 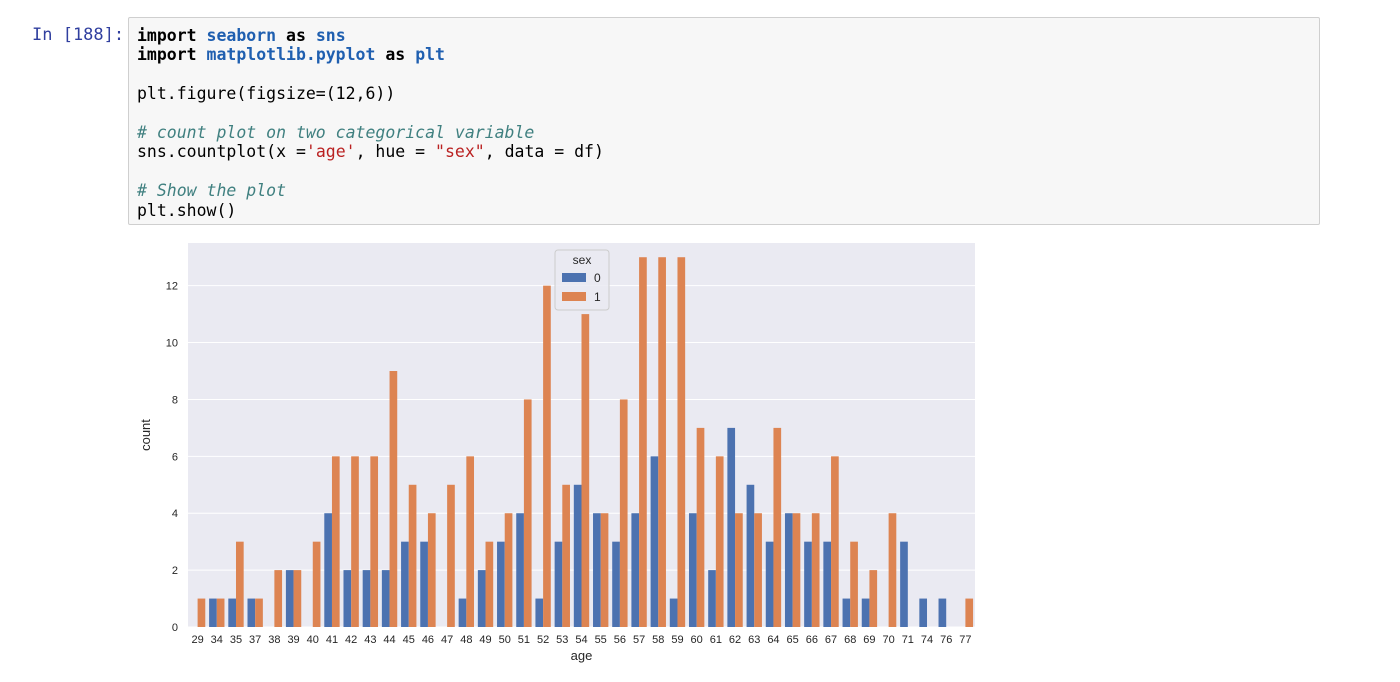 What do you see at coordinates (846, 612) in the screenshot?
I see `bar-68-sex0` at bounding box center [846, 612].